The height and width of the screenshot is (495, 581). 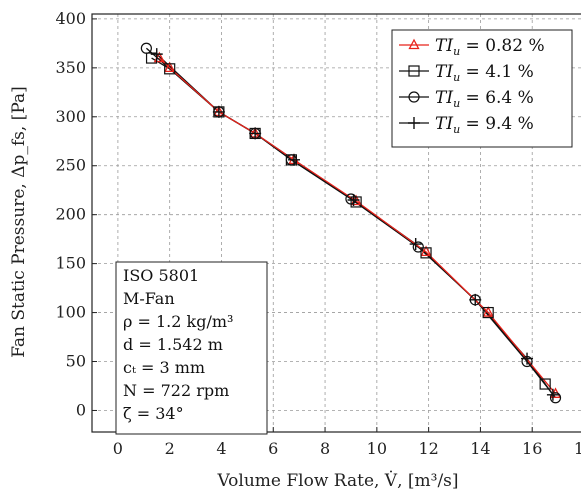 I want to click on x-tick-label: 14, so click(x=480, y=448).